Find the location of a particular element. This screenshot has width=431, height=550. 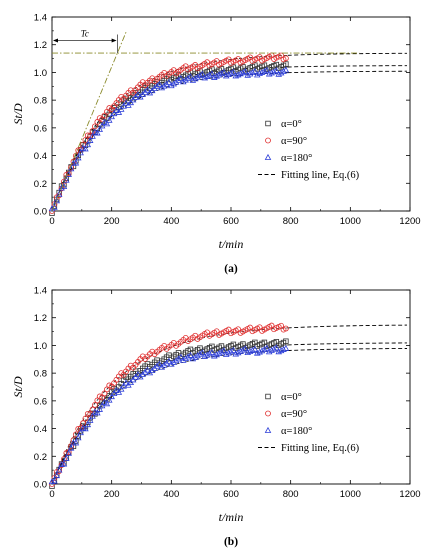

y-tick-label: 1.2 is located at coordinates (40, 318).